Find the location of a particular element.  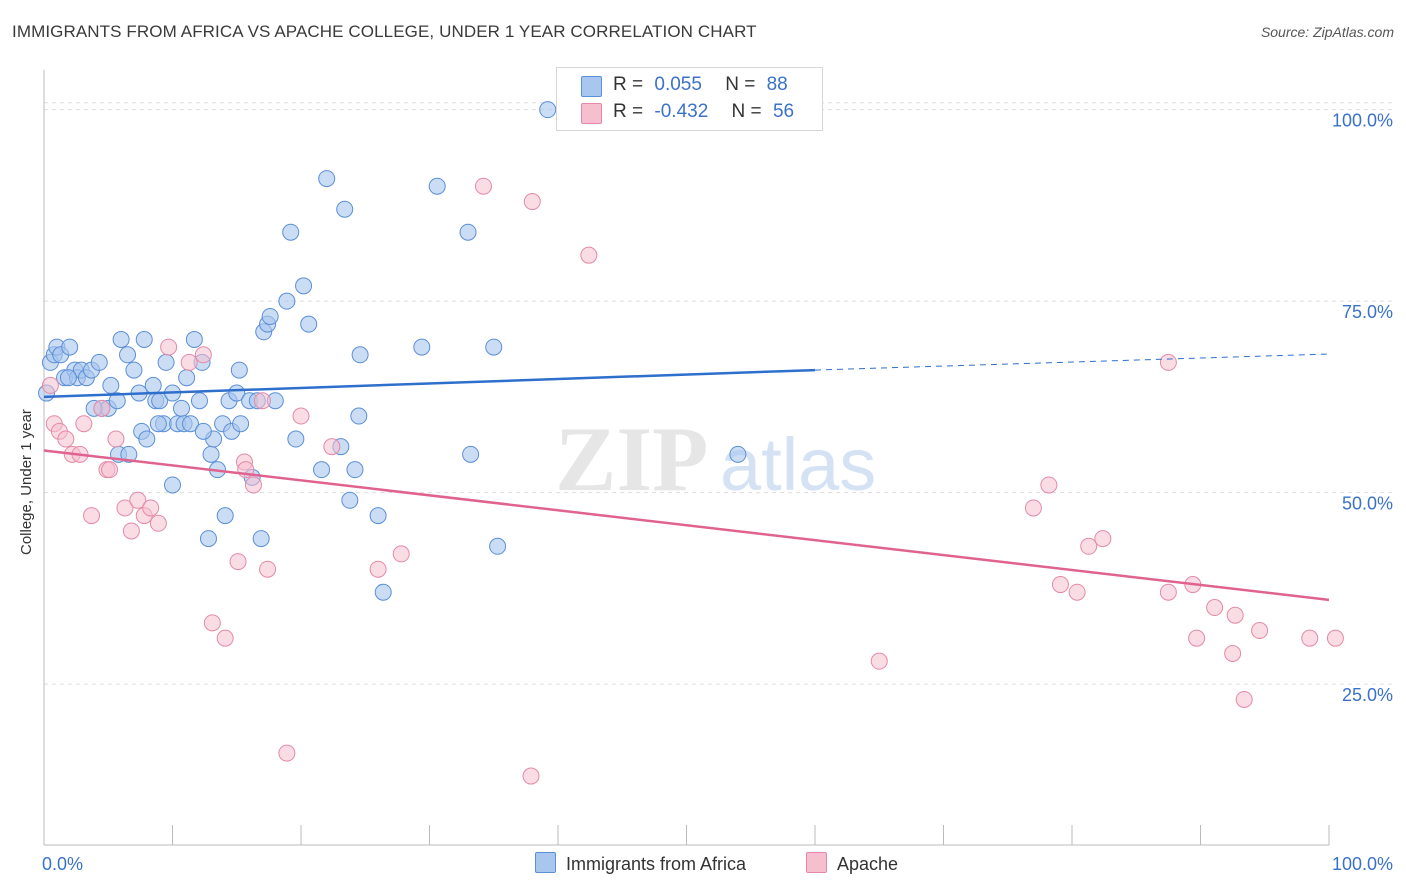

africa-trend-extension is located at coordinates (1072, 362).